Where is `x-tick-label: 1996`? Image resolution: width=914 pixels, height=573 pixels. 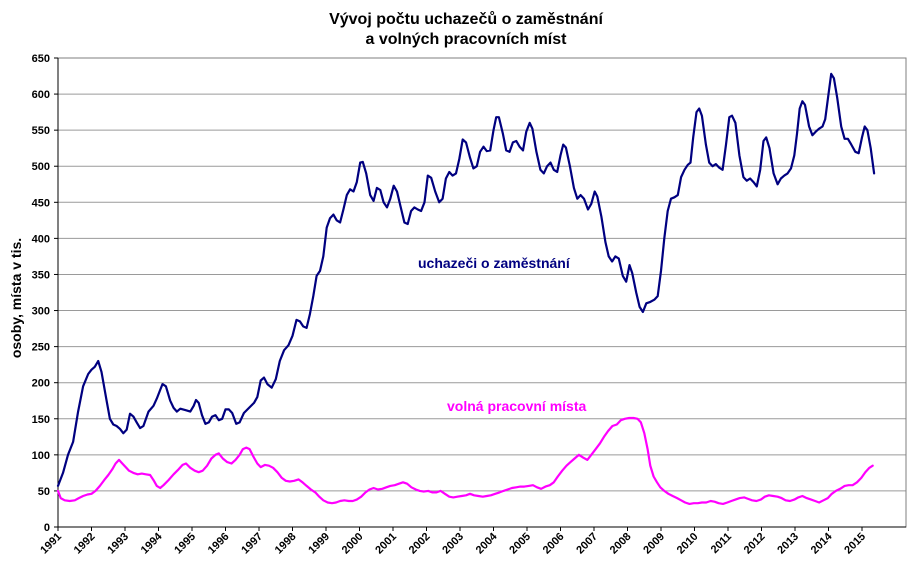 x-tick-label: 1996 is located at coordinates (219, 544).